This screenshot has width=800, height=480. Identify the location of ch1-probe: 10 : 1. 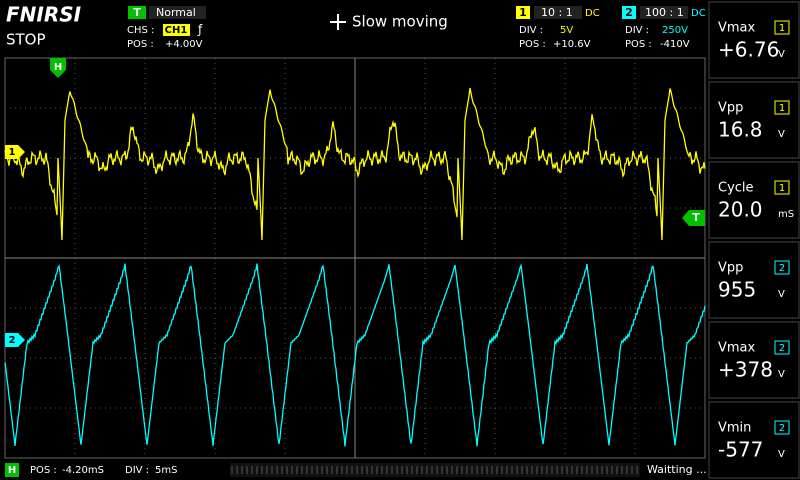
(557, 12).